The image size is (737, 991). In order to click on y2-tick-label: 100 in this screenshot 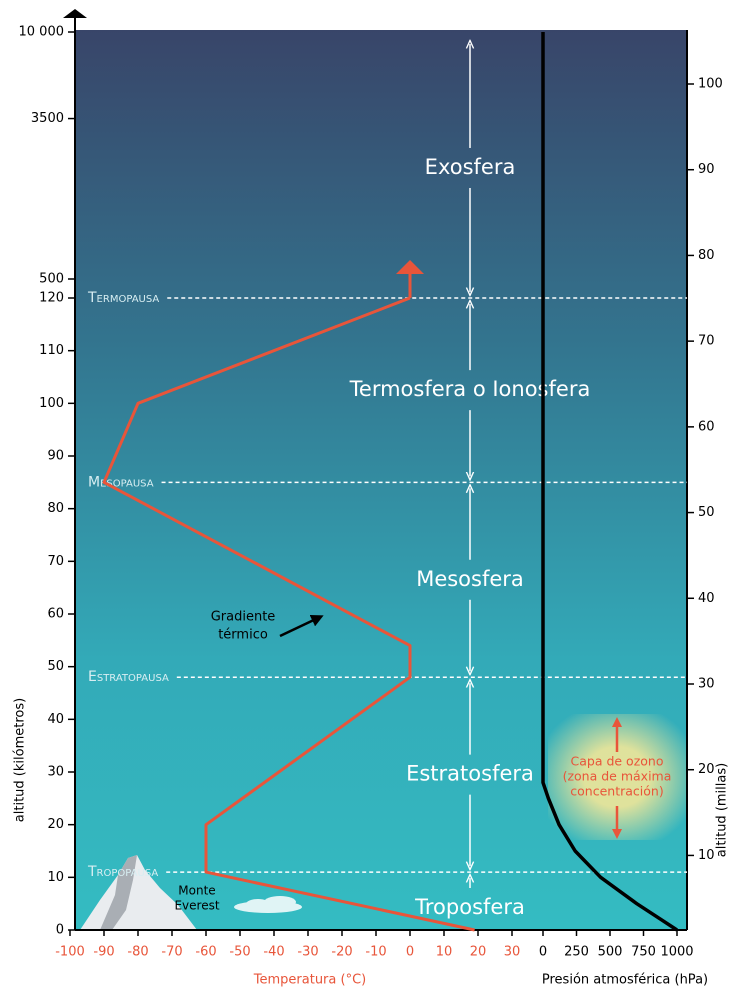, I will do `click(710, 84)`.